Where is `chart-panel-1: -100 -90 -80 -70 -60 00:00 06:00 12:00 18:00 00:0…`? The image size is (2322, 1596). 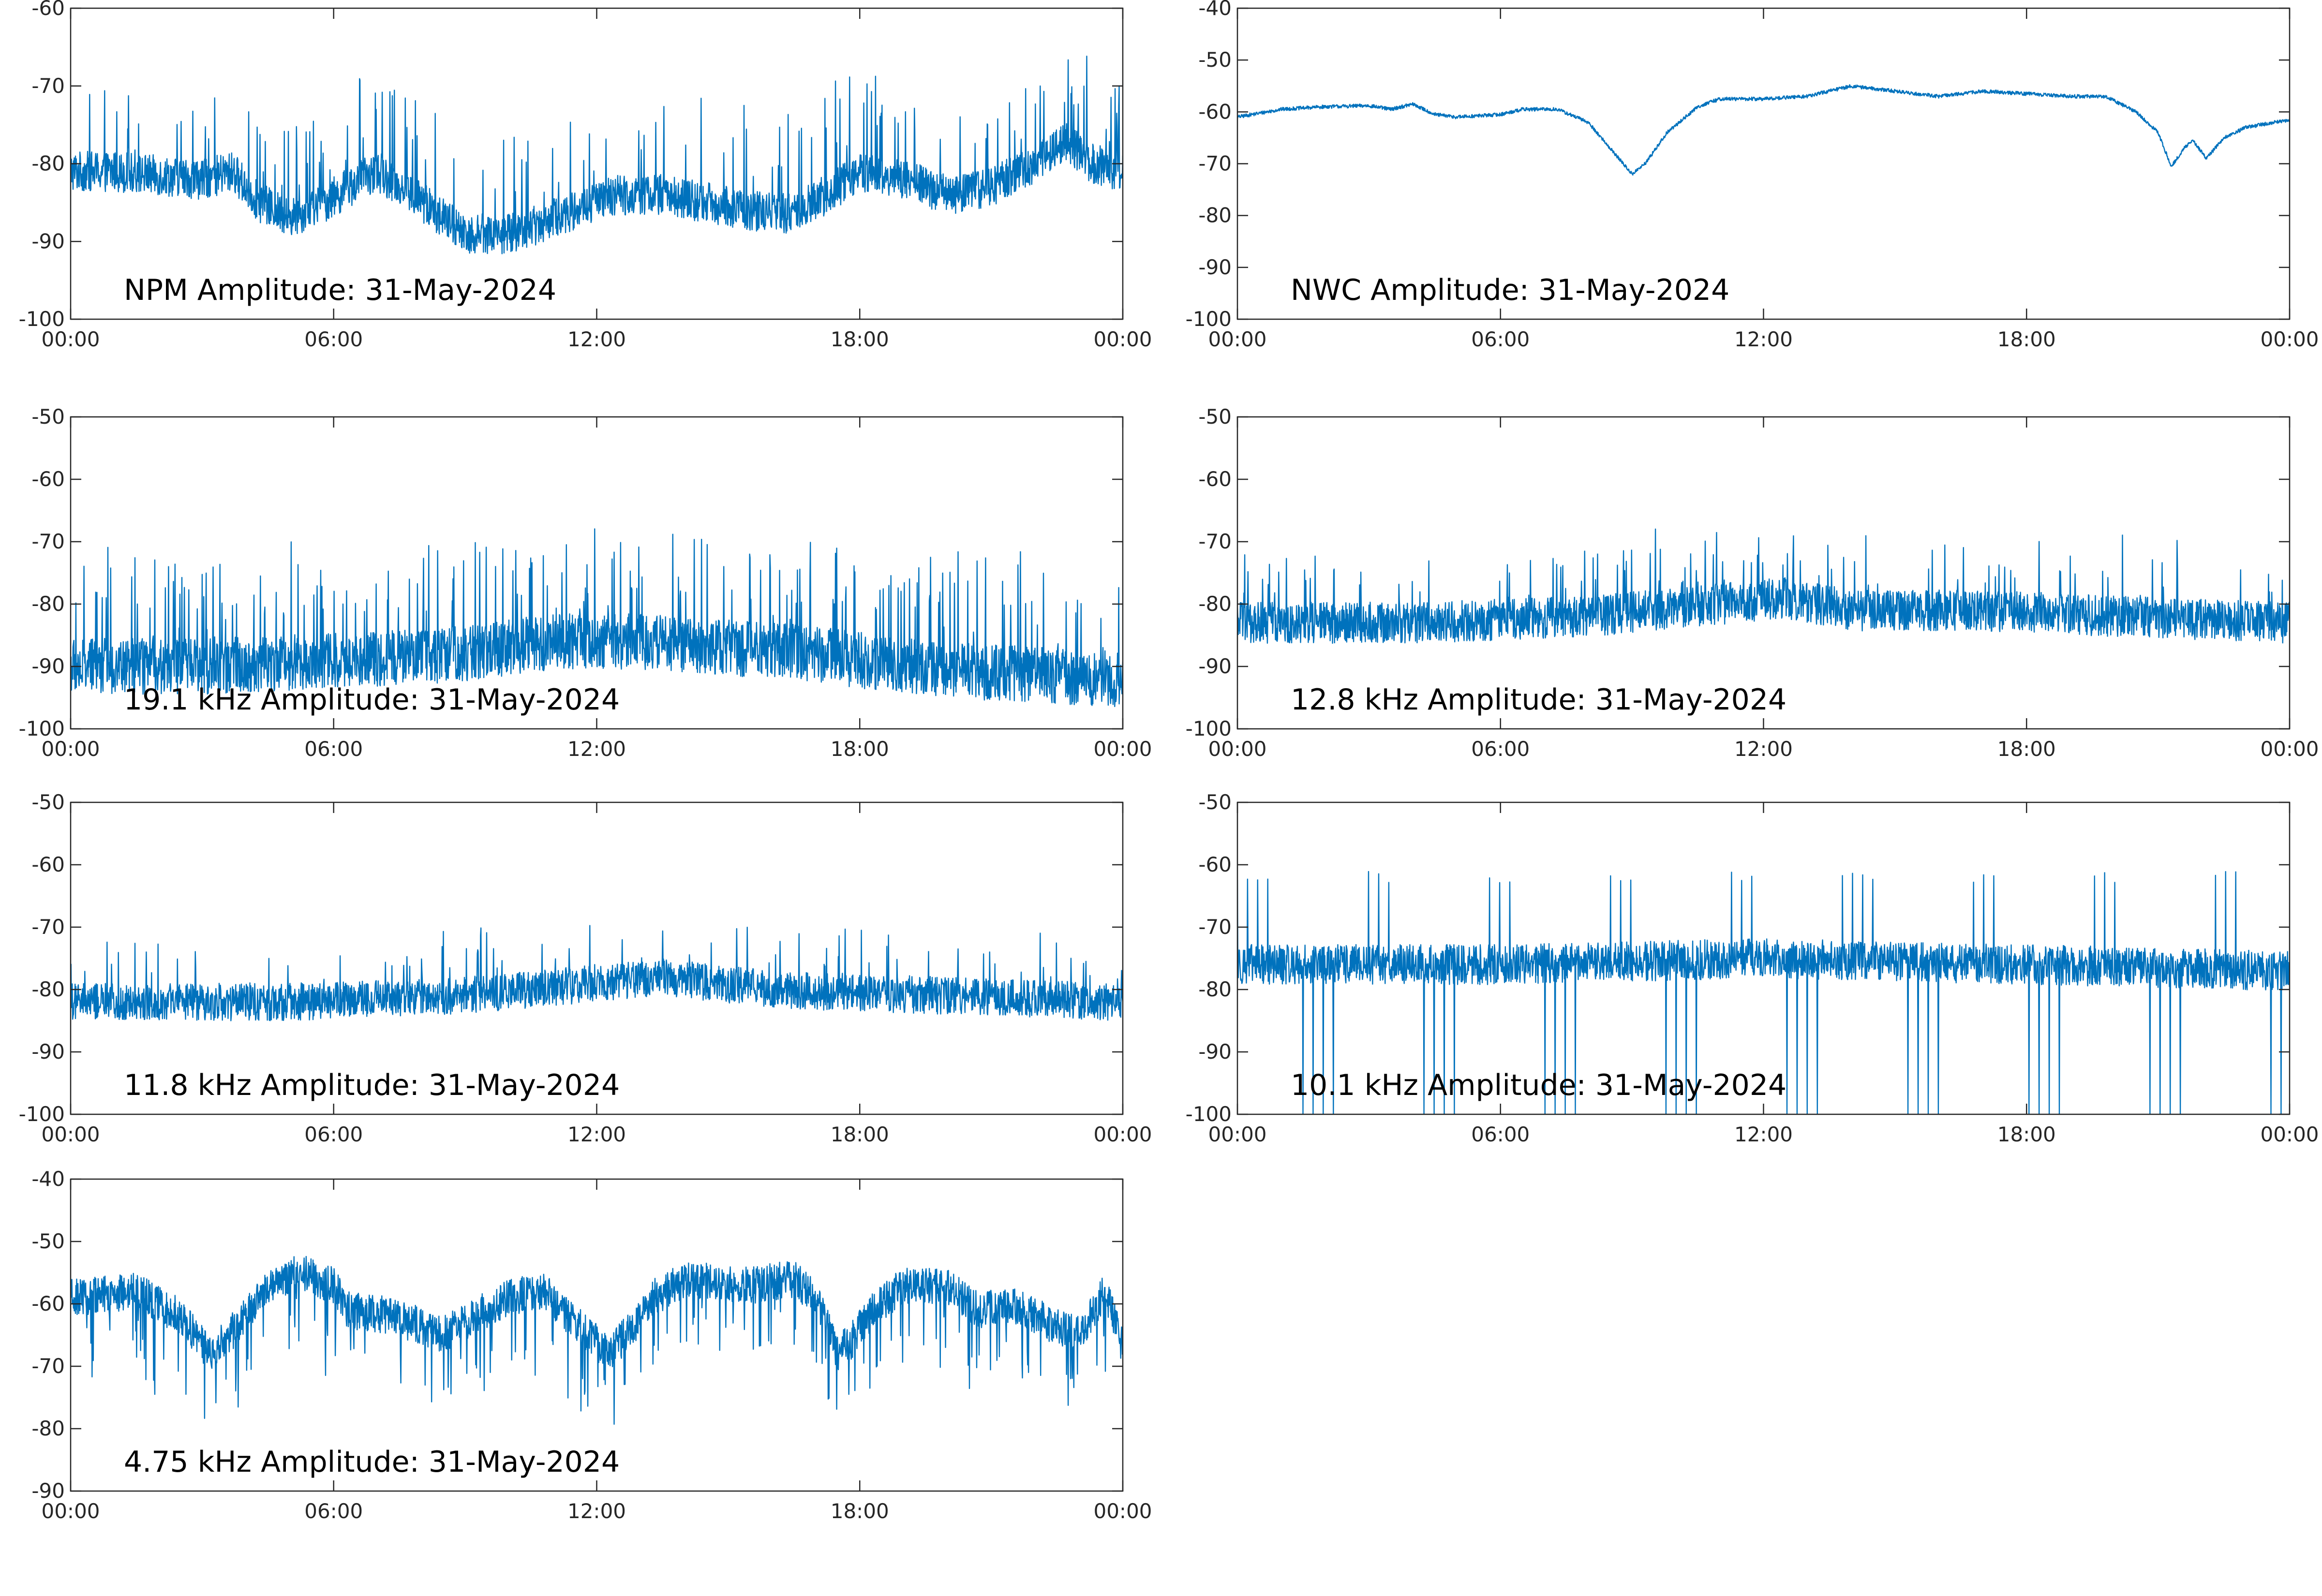 chart-panel-1: -100 -90 -80 -70 -60 00:00 06:00 12:00 18:00 00:0… is located at coordinates (585, 175).